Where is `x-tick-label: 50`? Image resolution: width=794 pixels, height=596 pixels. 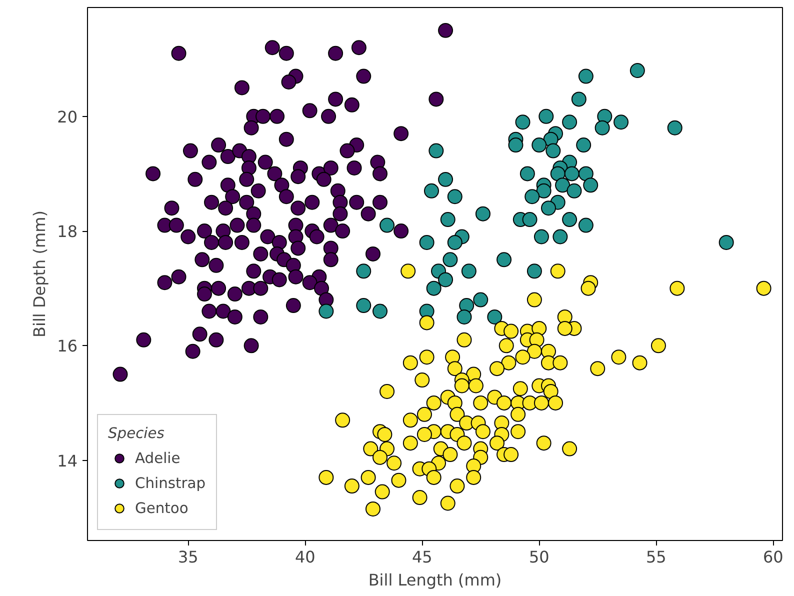 x-tick-label: 50 is located at coordinates (539, 557).